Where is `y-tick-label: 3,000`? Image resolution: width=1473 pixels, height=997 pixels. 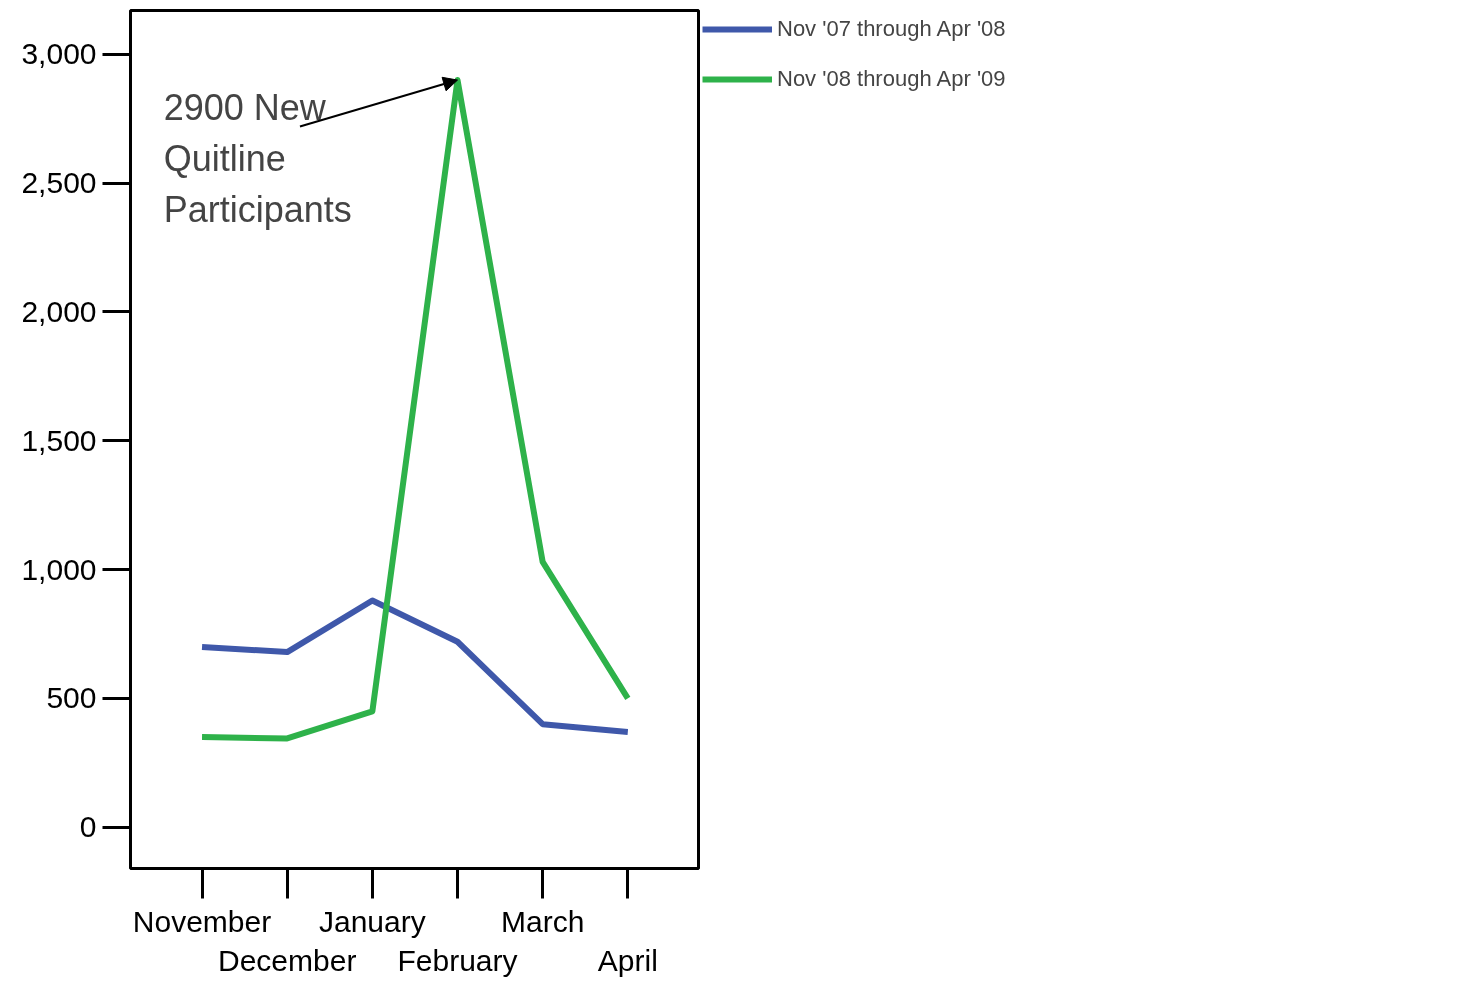
y-tick-label: 3,000 is located at coordinates (59, 54).